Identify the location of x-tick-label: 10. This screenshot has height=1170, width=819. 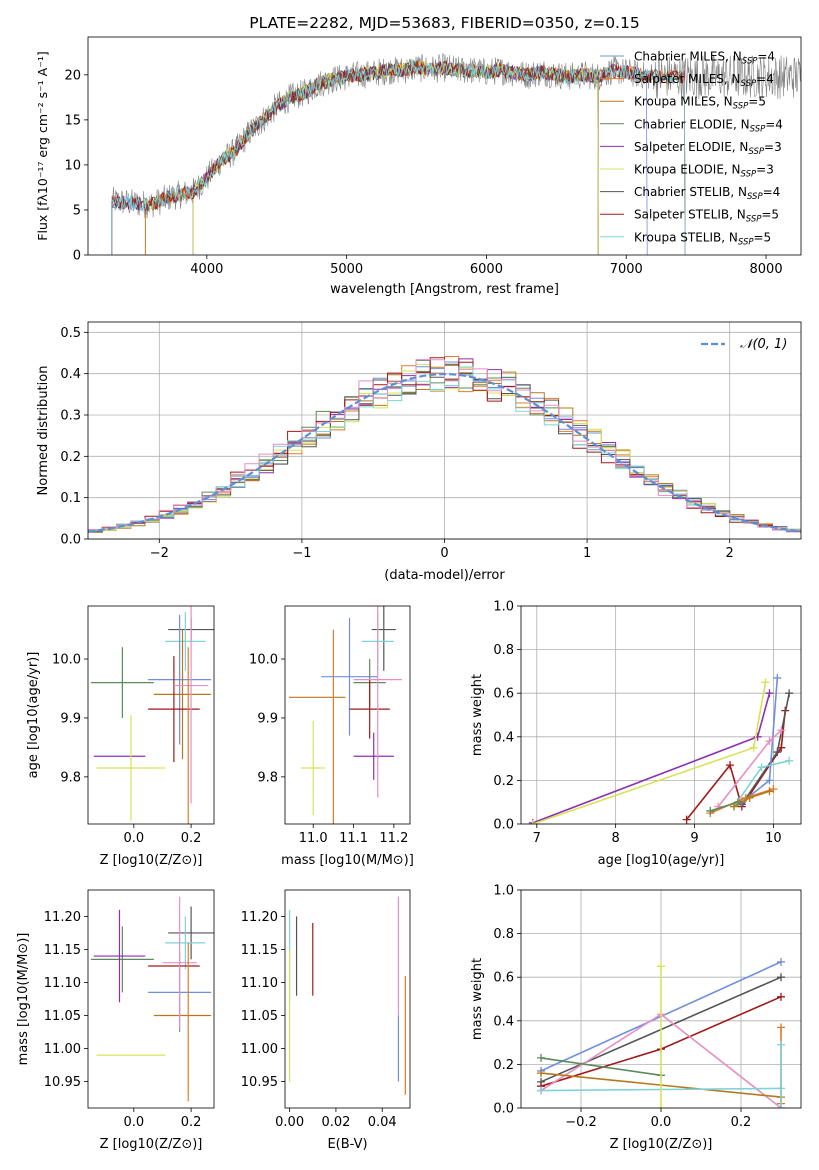
(773, 838).